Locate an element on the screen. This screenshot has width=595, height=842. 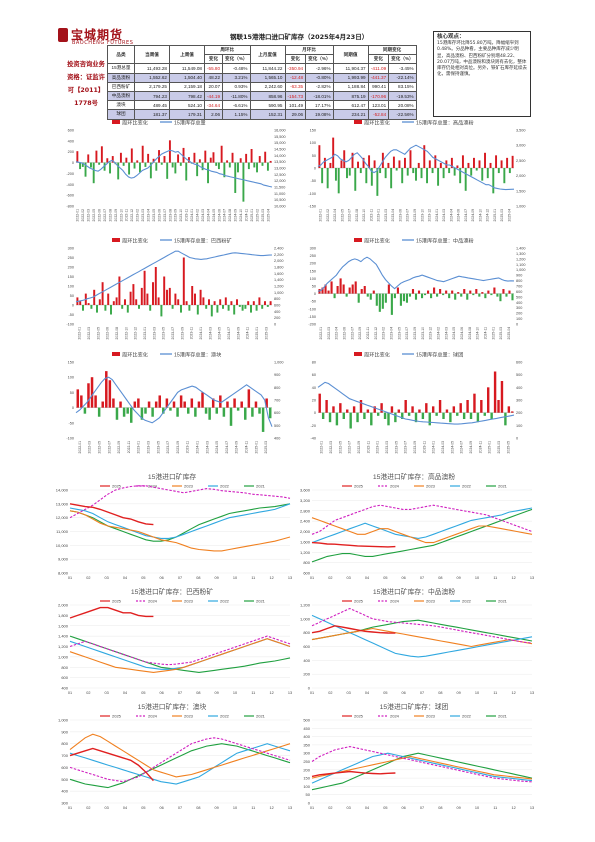
logo-cn-text: 宝城期货 is located at coordinates (97, 35).